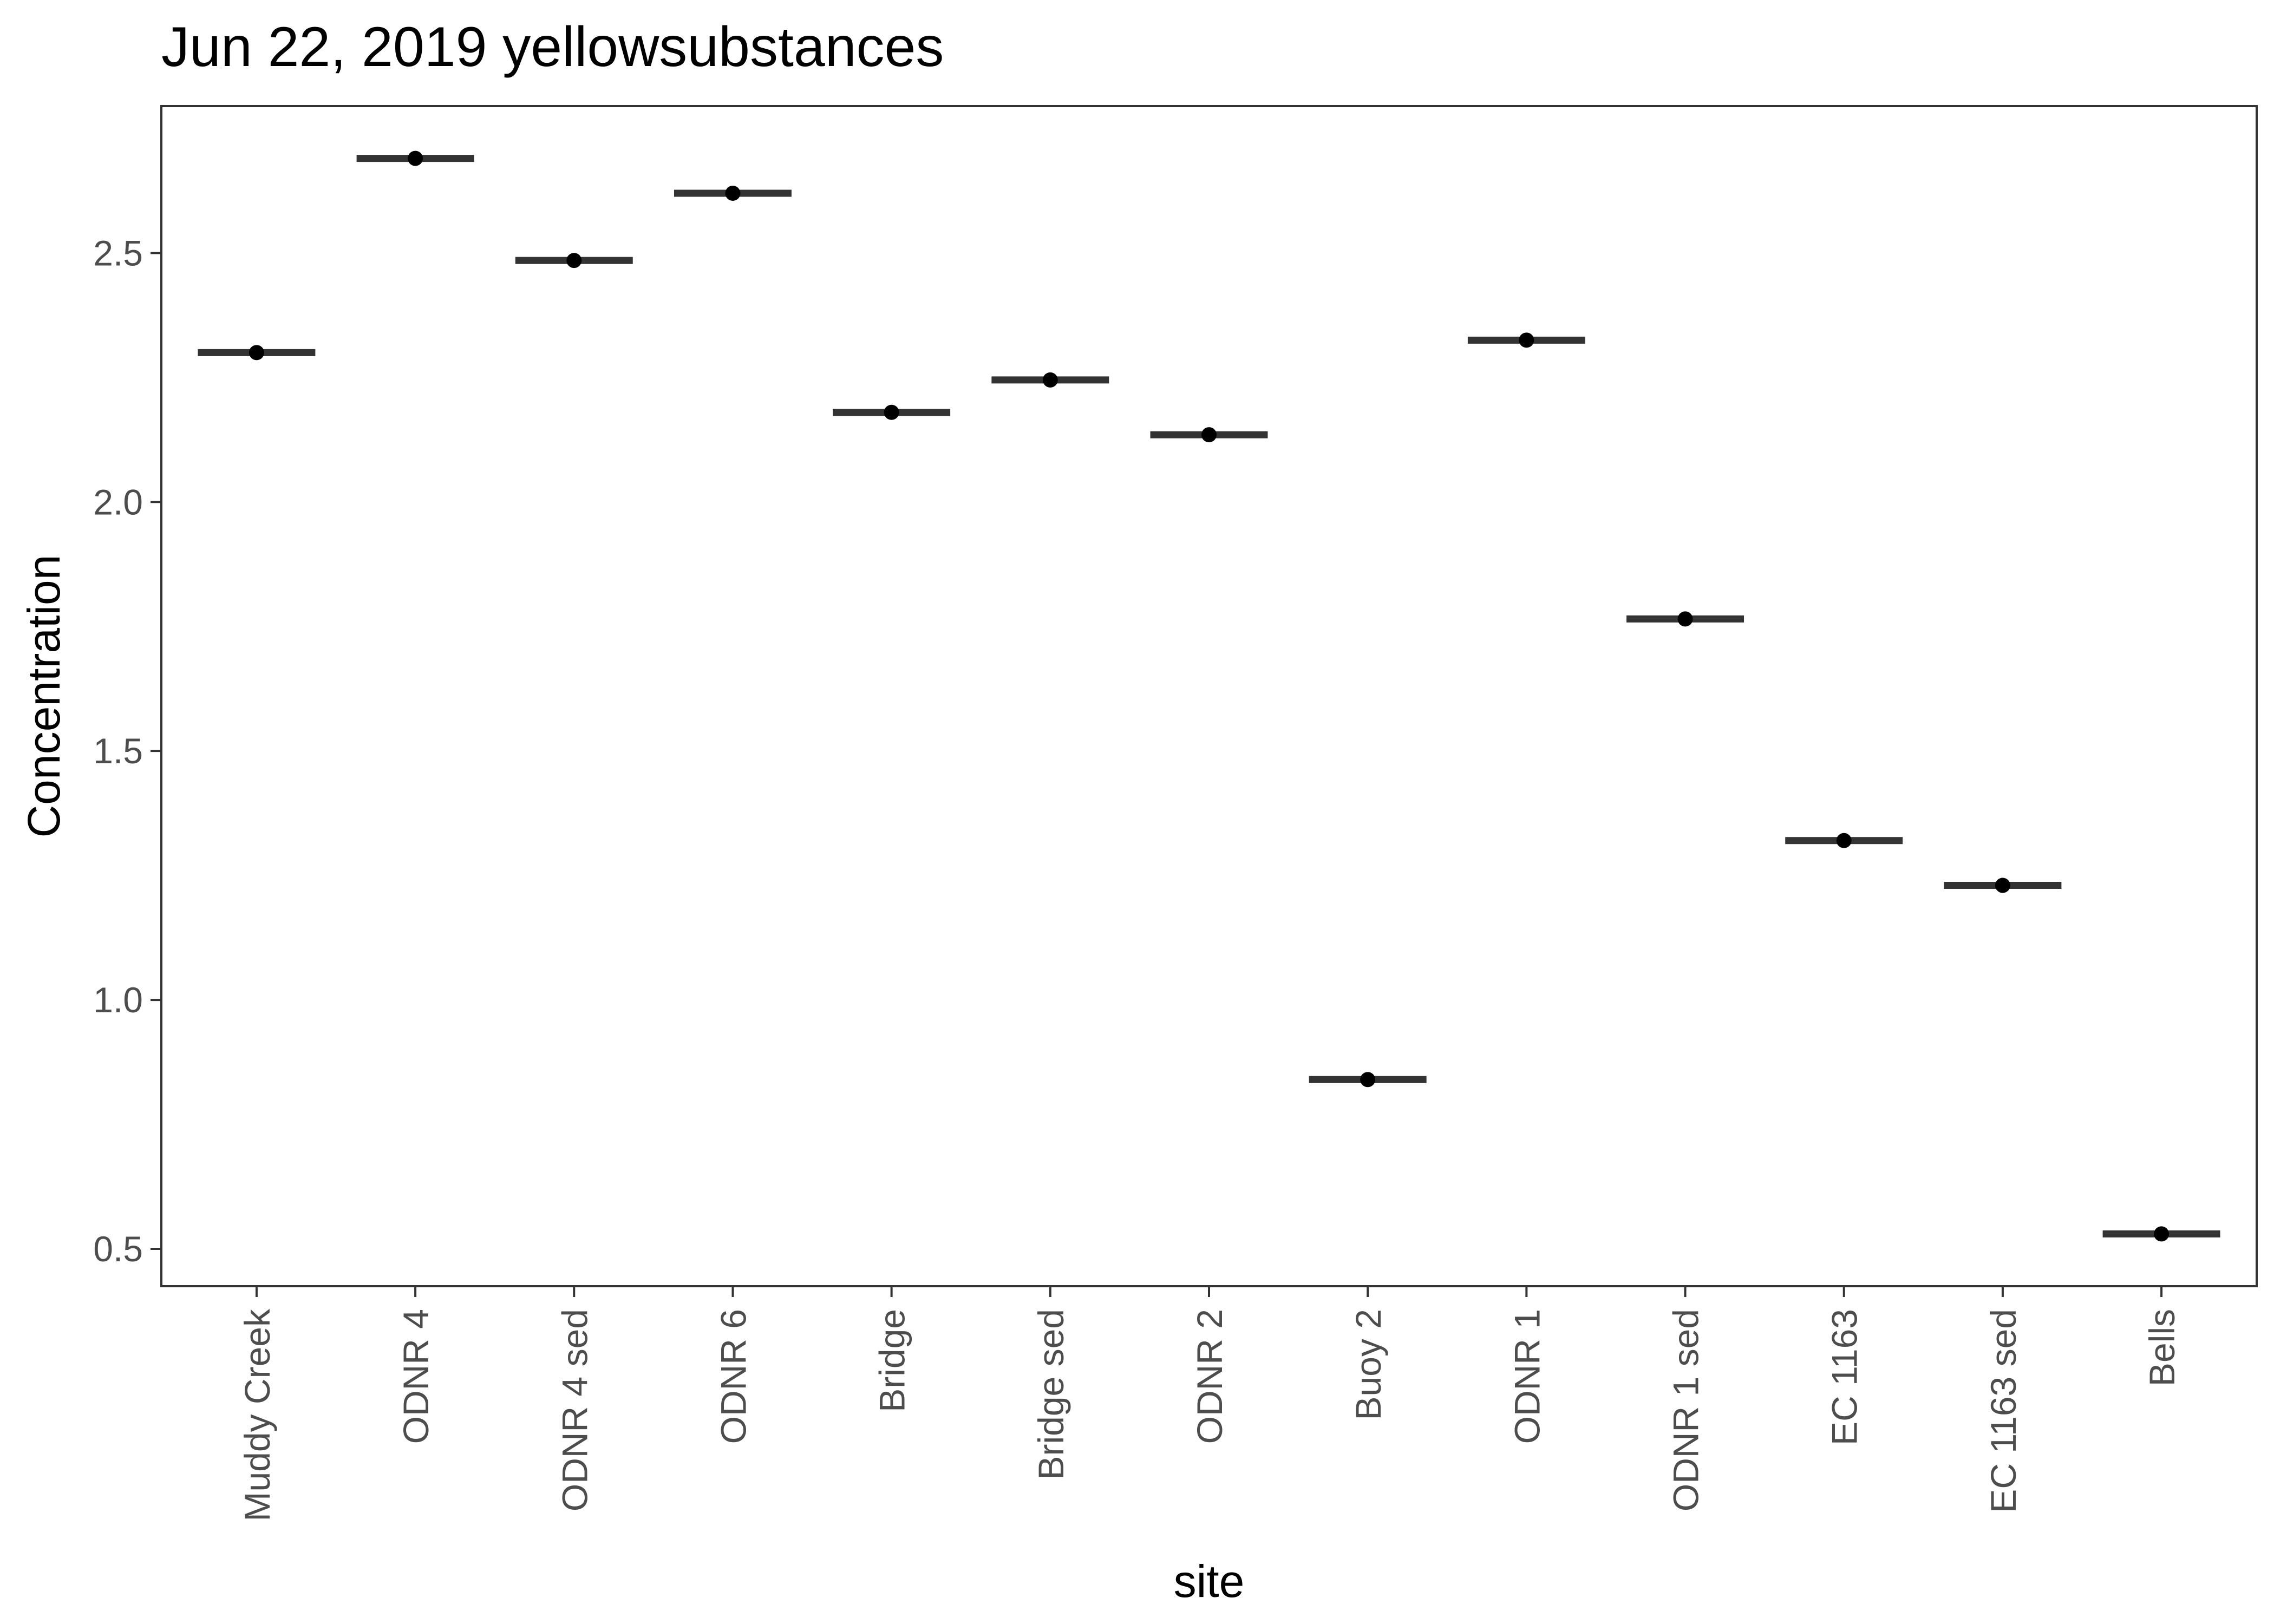 This screenshot has width=2274, height=1624. I want to click on y-tick-label: 1.5, so click(118, 751).